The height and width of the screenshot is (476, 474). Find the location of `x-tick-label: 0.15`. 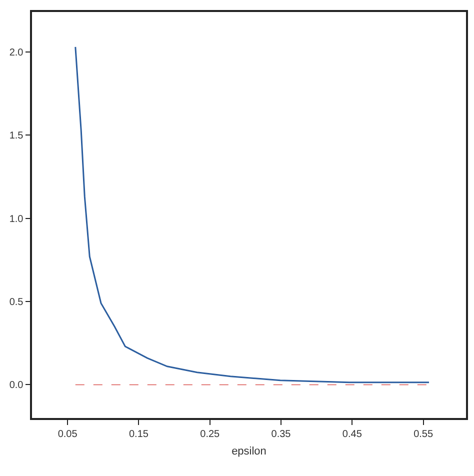

x-tick-label: 0.15 is located at coordinates (138, 434).